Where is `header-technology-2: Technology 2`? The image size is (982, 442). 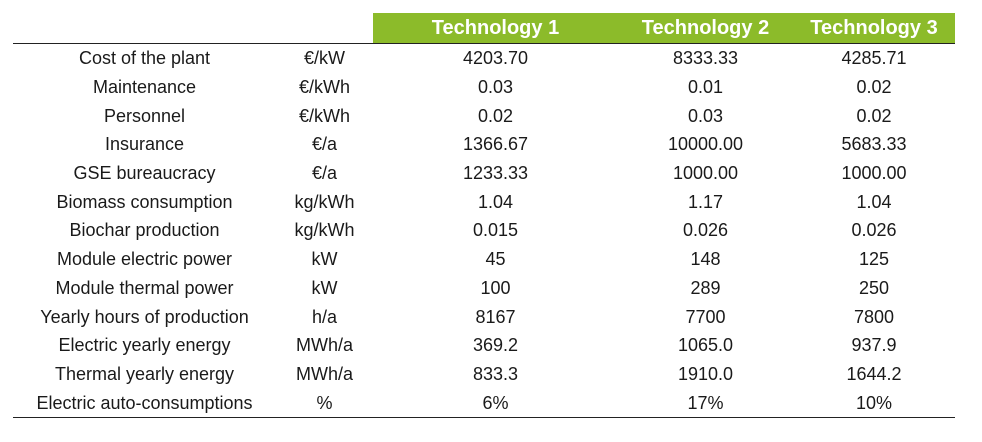
header-technology-2: Technology 2 is located at coordinates (705, 28).